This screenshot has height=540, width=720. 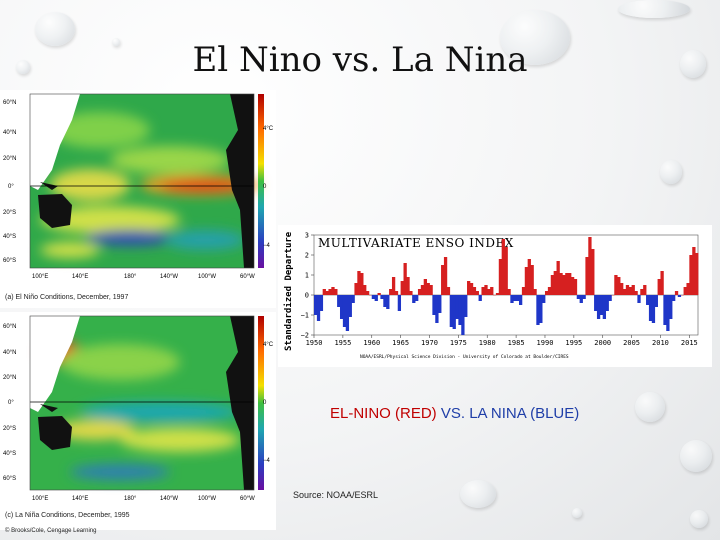 I want to click on sea-surface-temperature-field, so click(x=142, y=403).